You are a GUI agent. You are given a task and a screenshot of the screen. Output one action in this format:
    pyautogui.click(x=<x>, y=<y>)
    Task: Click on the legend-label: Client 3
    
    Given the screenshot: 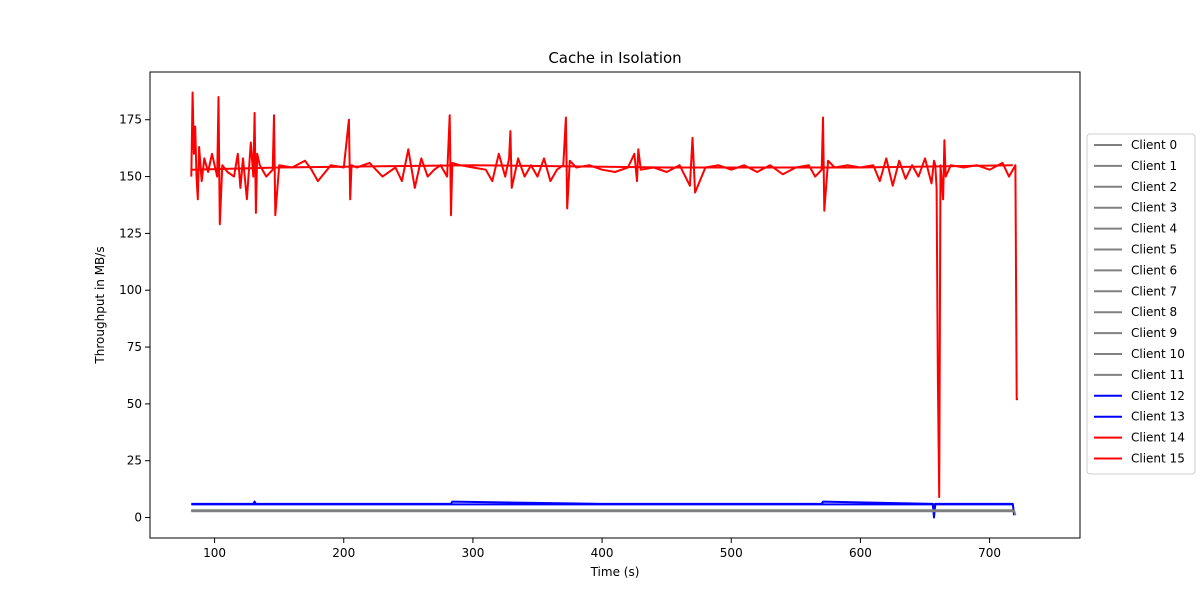 What is the action you would take?
    pyautogui.click(x=1154, y=208)
    